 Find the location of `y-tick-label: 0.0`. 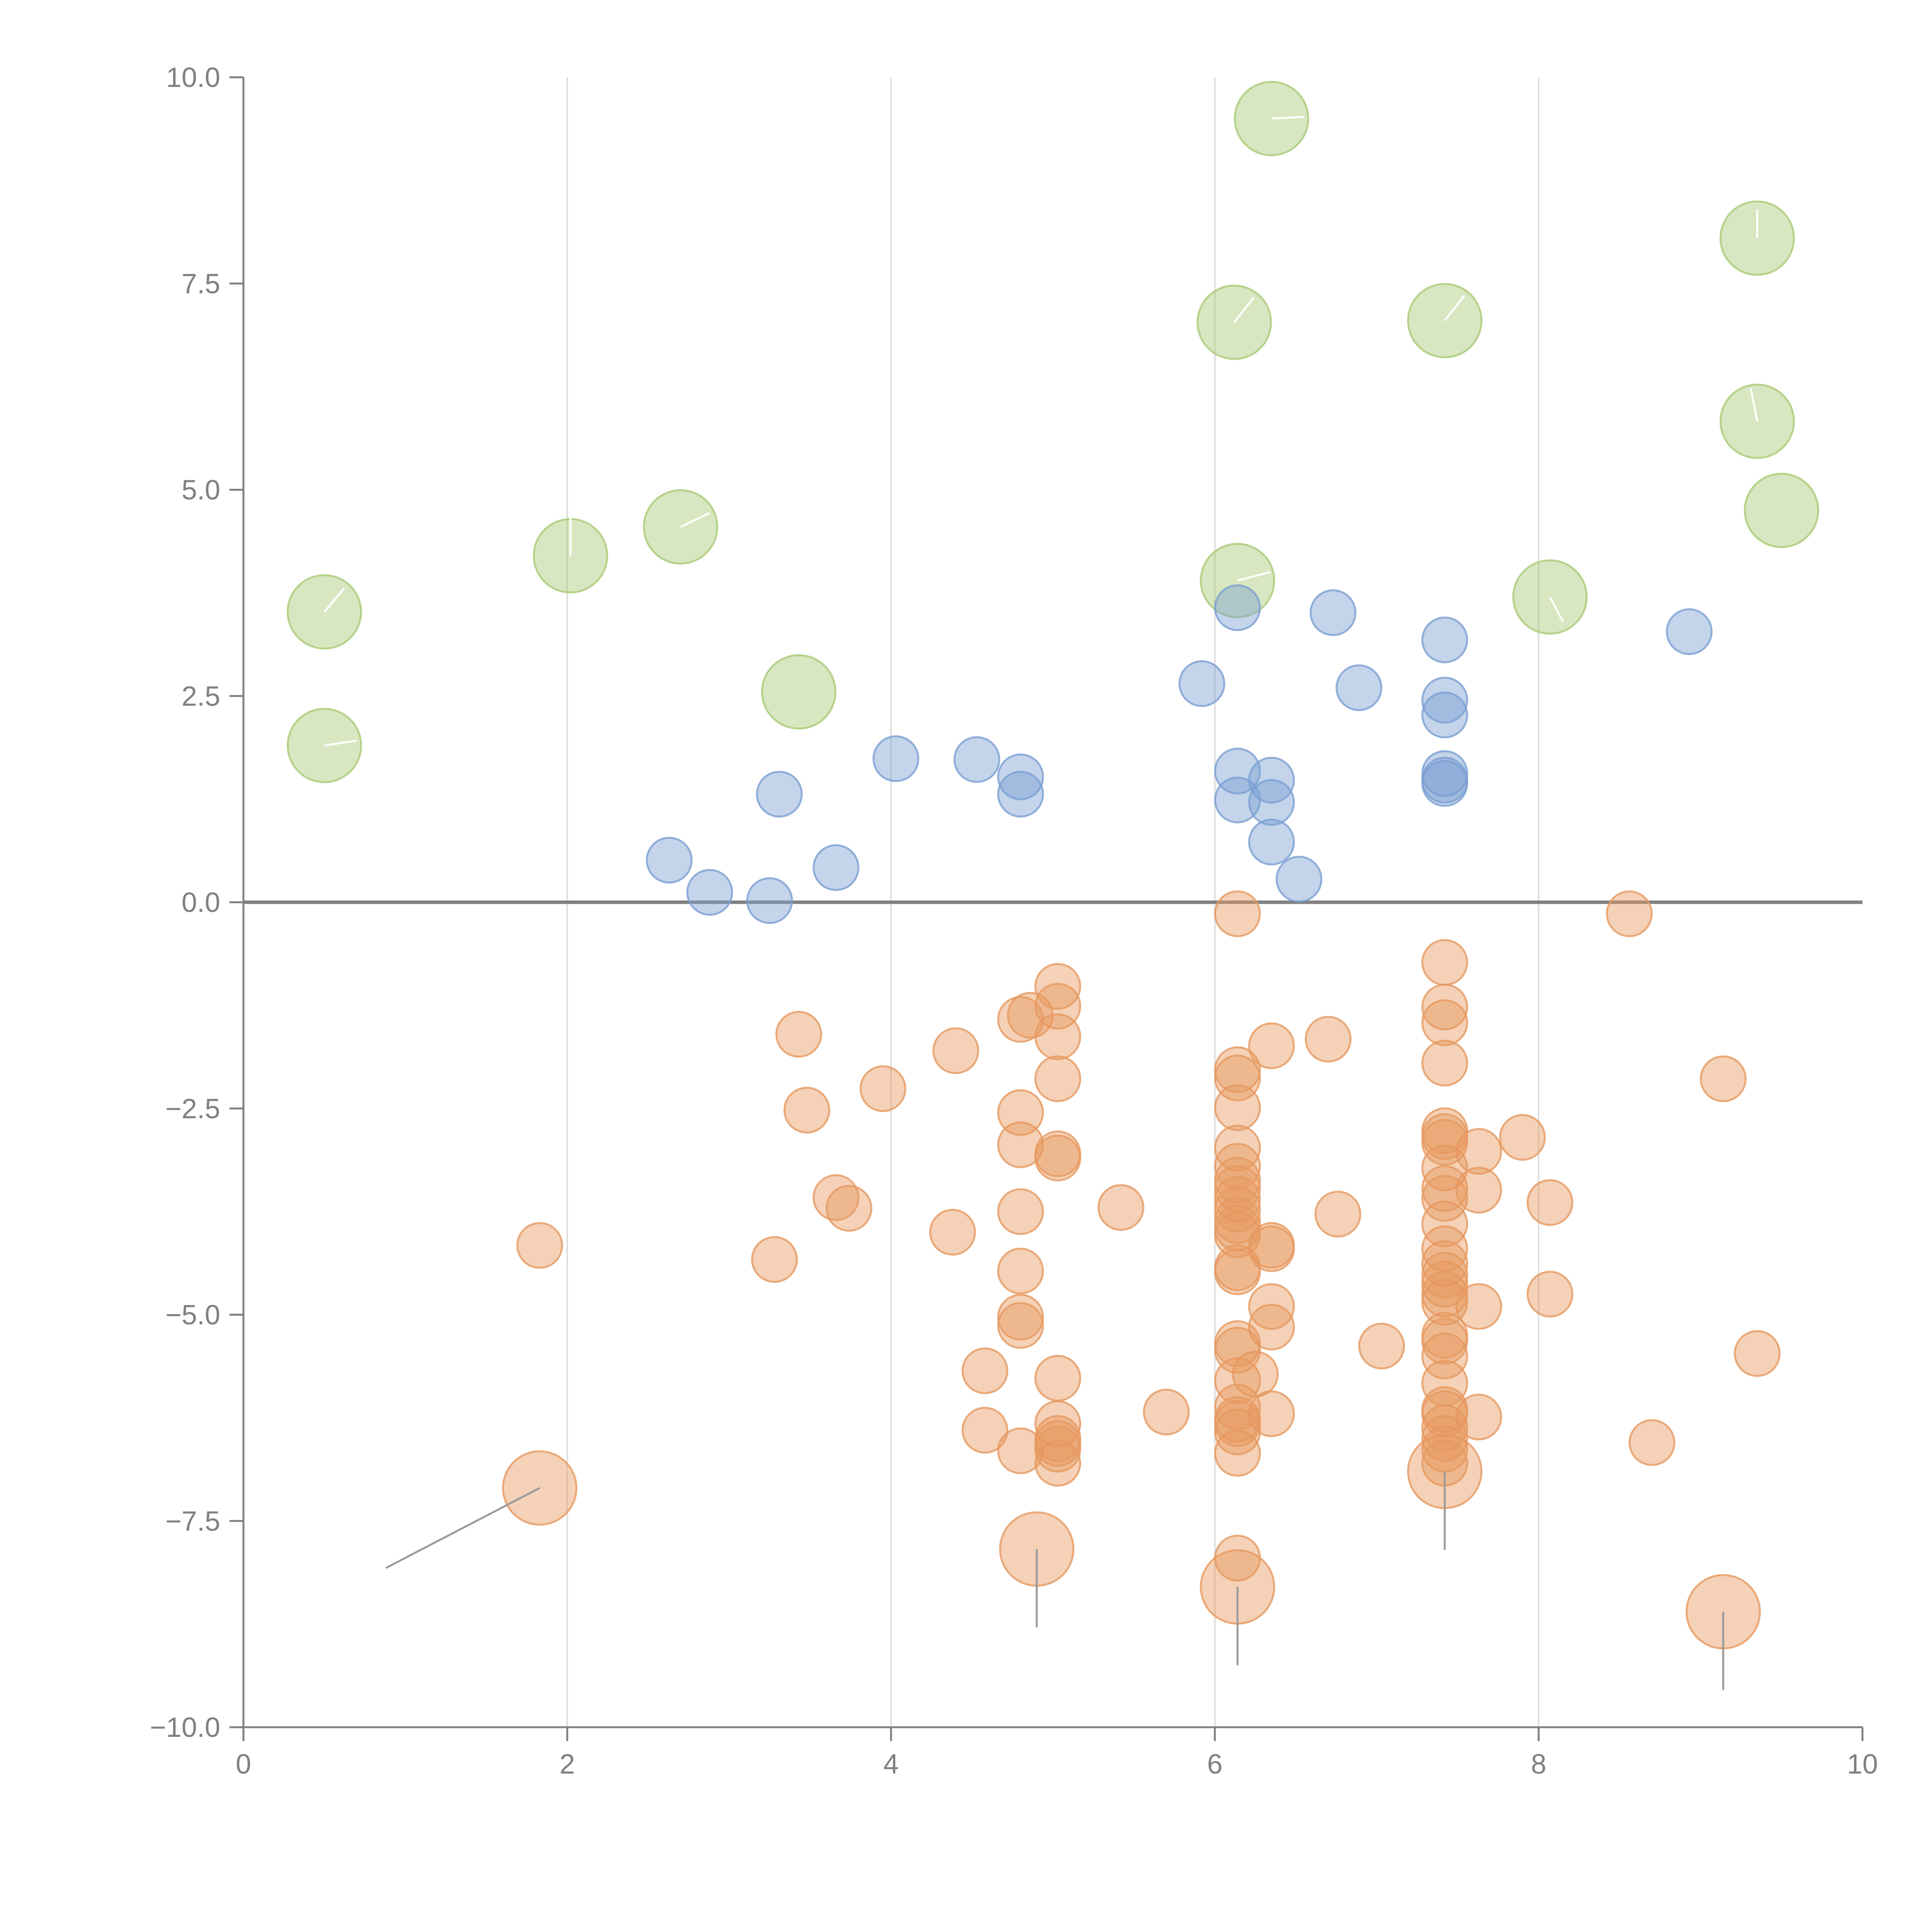

y-tick-label: 0.0 is located at coordinates (201, 903).